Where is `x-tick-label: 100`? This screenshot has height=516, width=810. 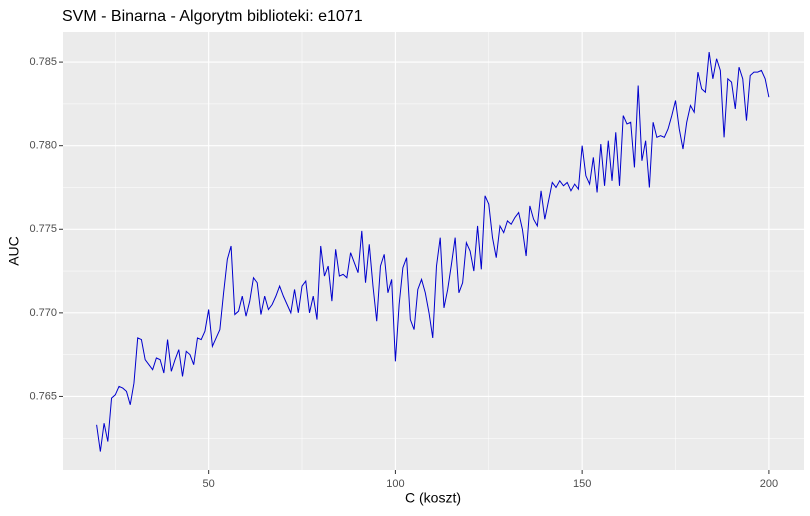
x-tick-label: 100 is located at coordinates (395, 484).